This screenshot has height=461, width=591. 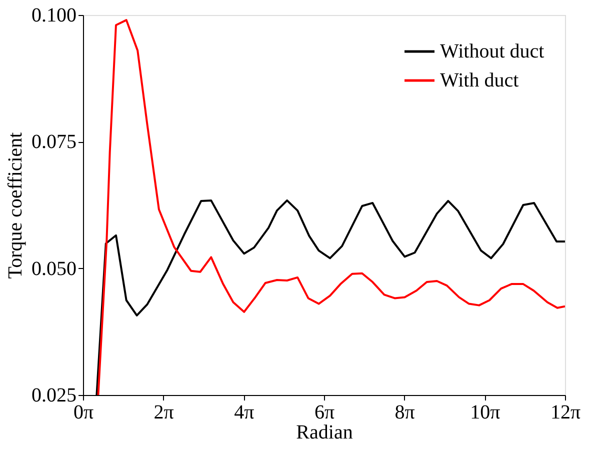 I want to click on y-axis-title: Torque coefficient, so click(x=15, y=205).